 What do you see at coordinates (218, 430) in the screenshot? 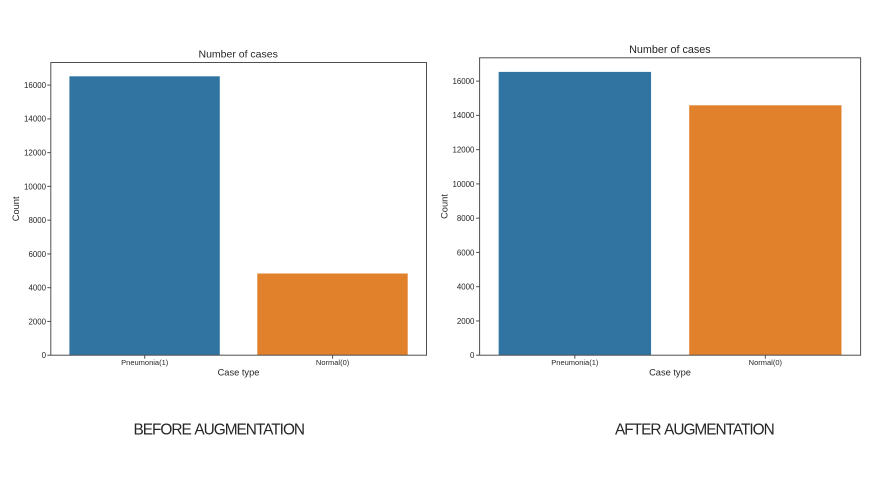
I see `svg-text: BEFORE AUGMENTATION` at bounding box center [218, 430].